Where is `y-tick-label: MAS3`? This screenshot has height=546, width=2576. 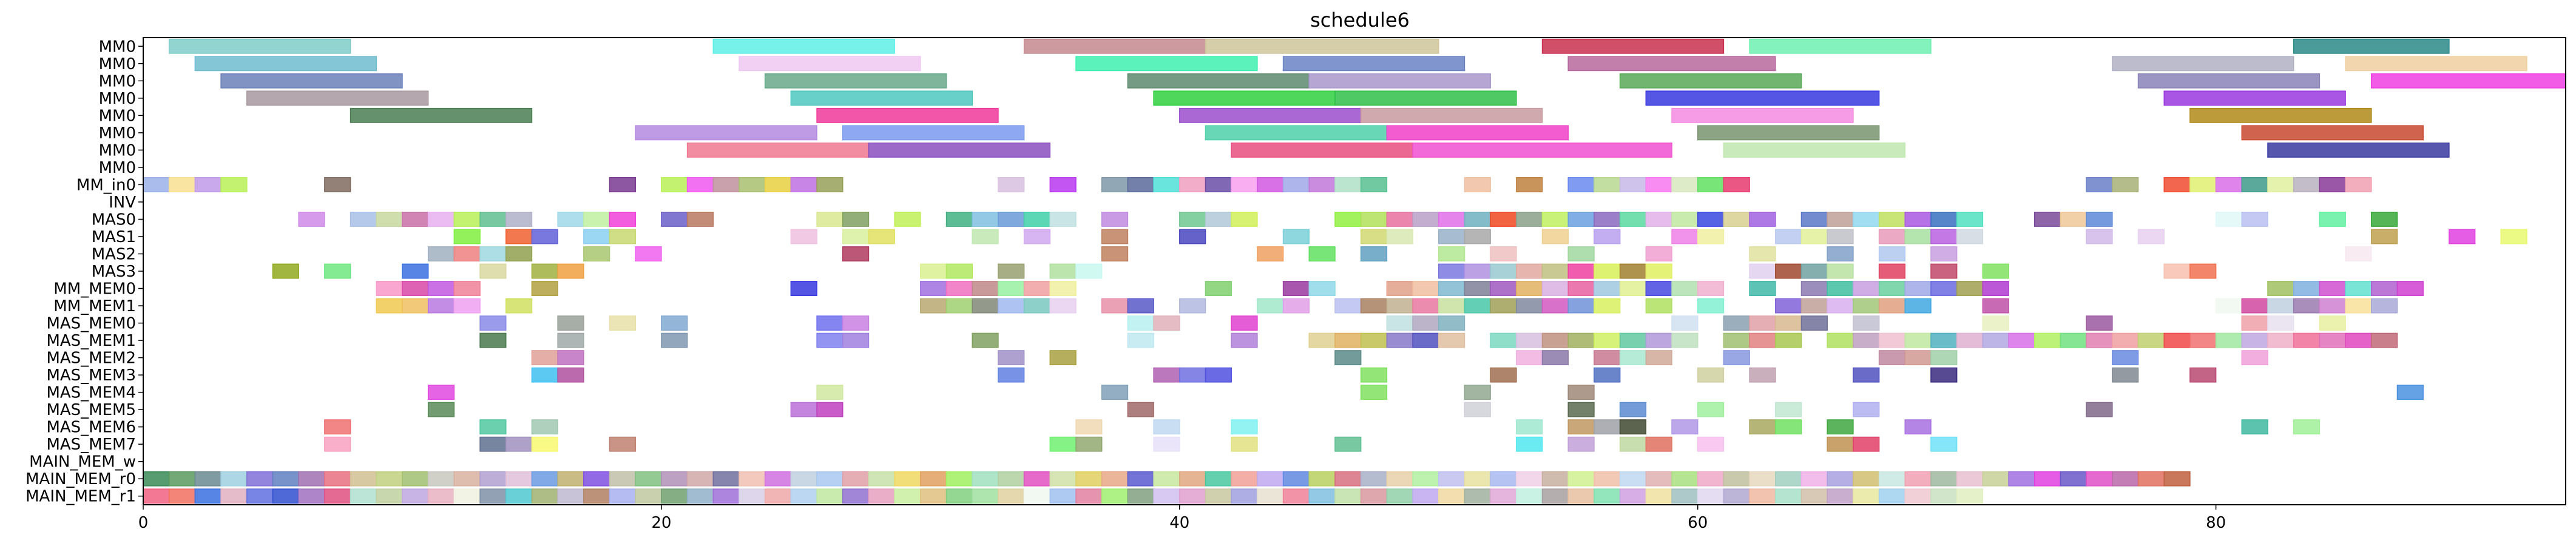
y-tick-label: MAS3 is located at coordinates (114, 272).